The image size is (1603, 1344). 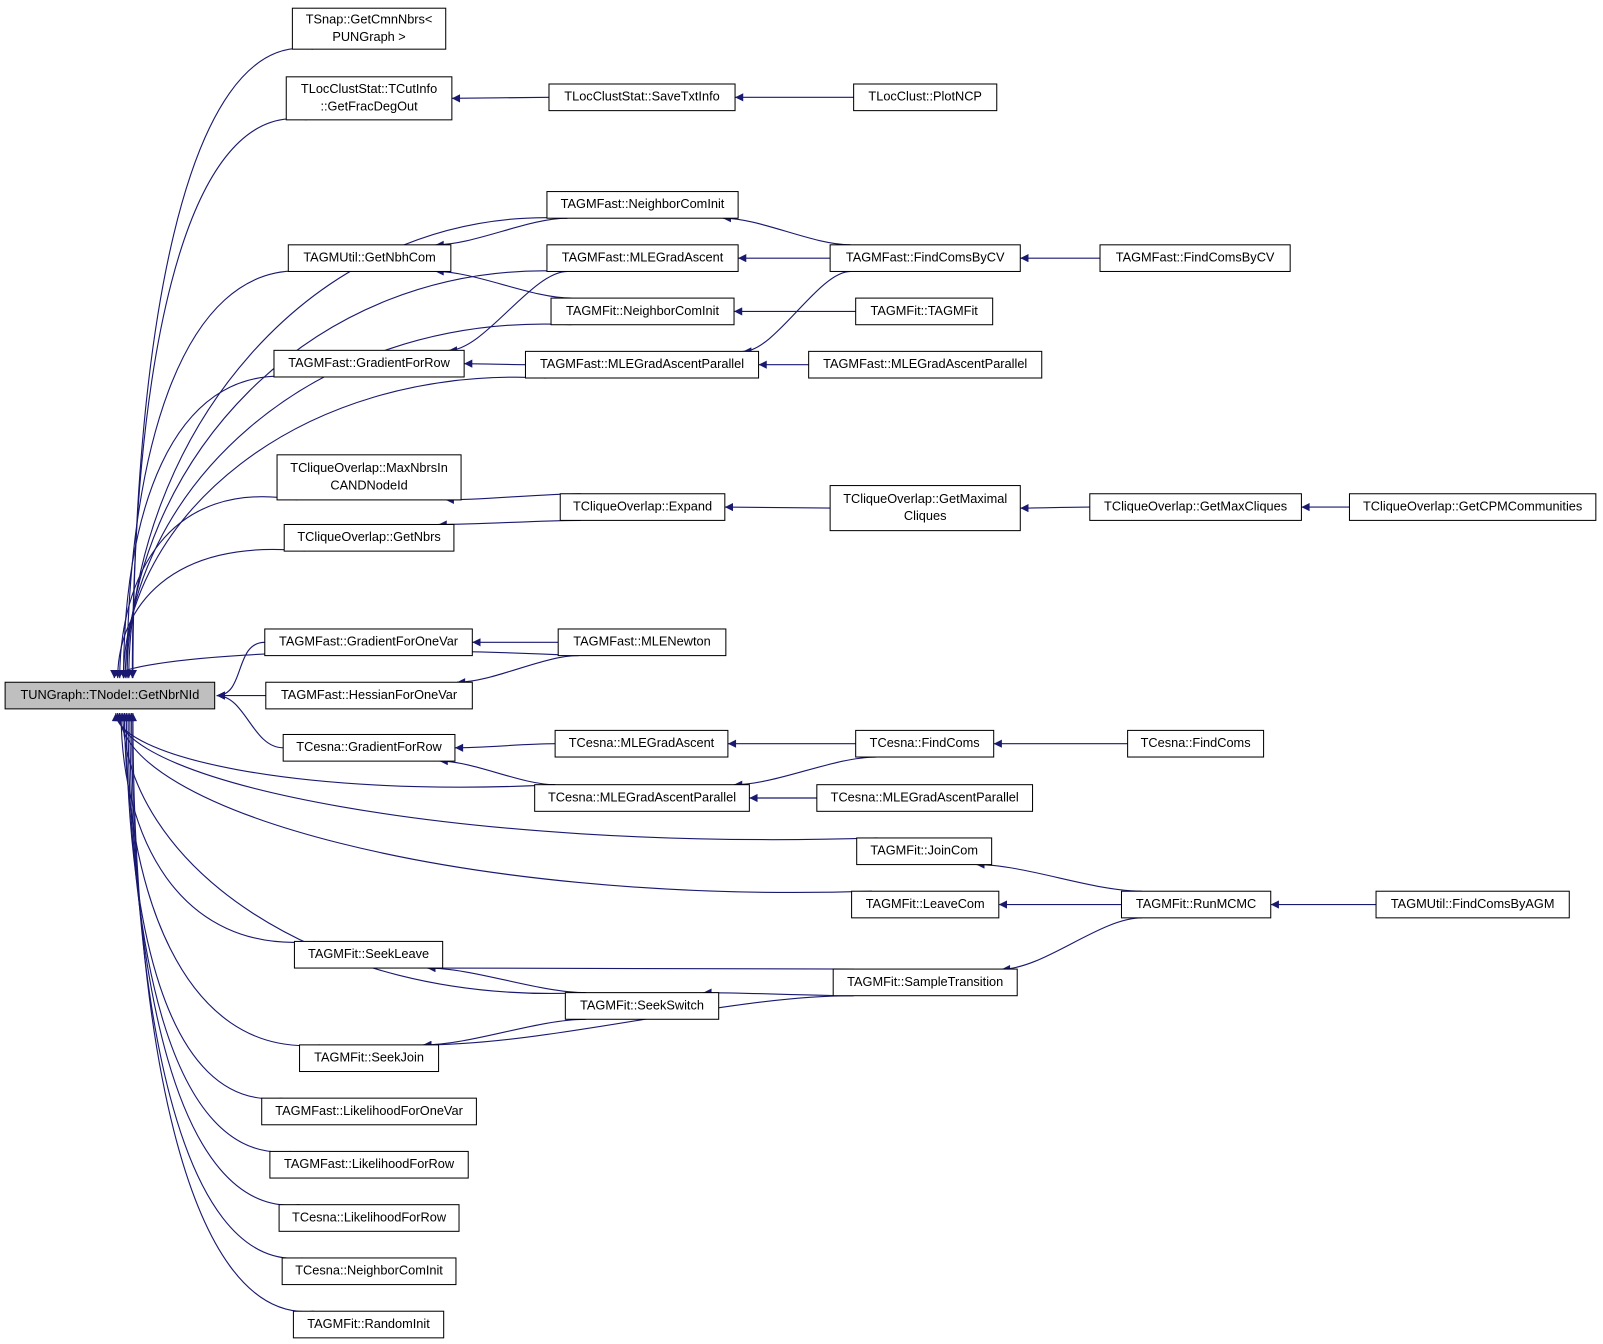 I want to click on node: TAGMFit::NeighborComInit, so click(x=642, y=311).